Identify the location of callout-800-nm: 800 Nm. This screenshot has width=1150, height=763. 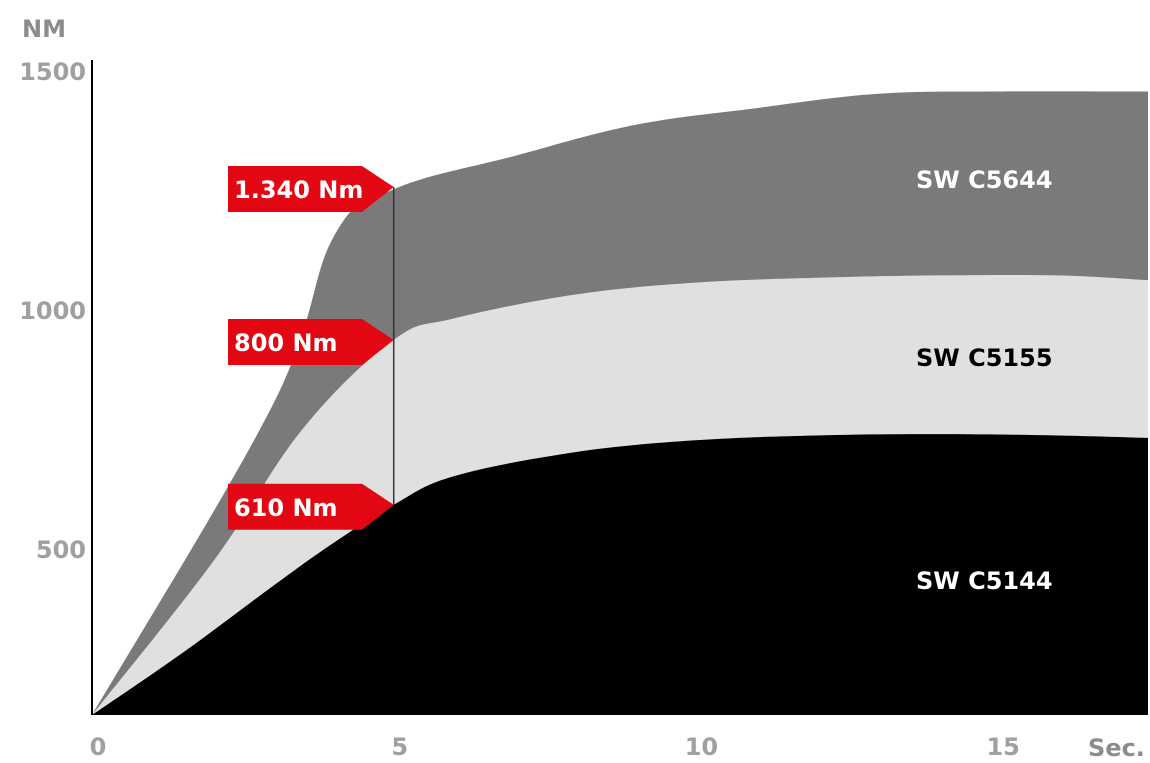
(311, 341).